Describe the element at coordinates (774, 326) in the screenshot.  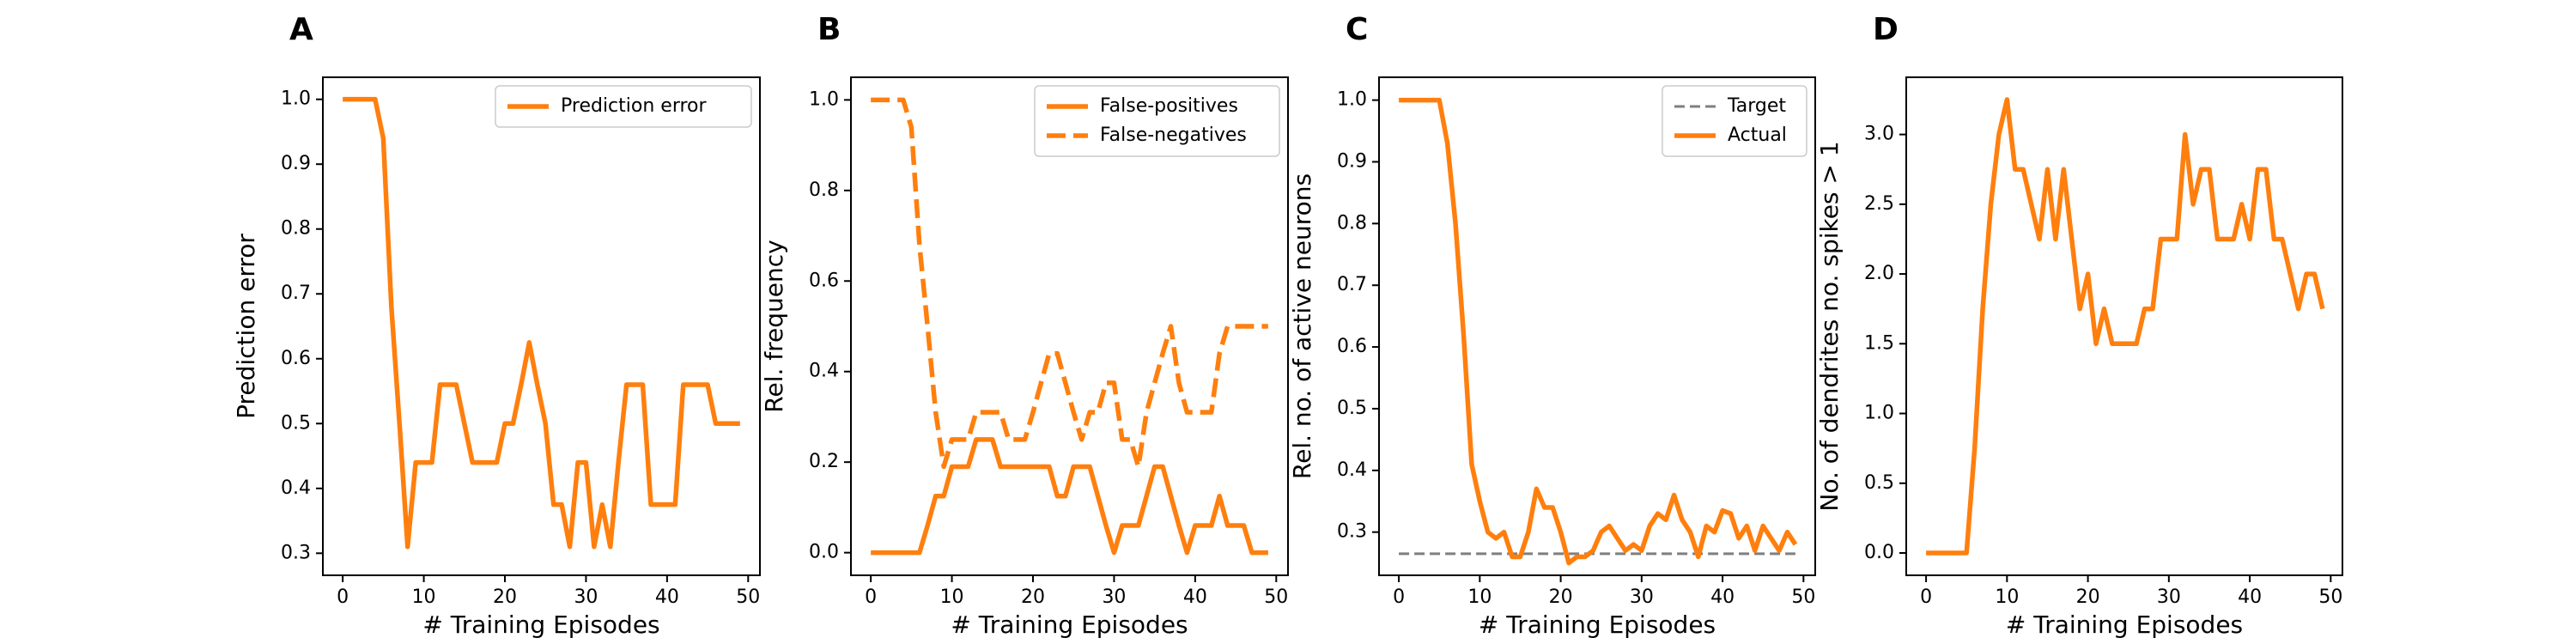
I see `y-axis-label: Rel. frequency` at that location.